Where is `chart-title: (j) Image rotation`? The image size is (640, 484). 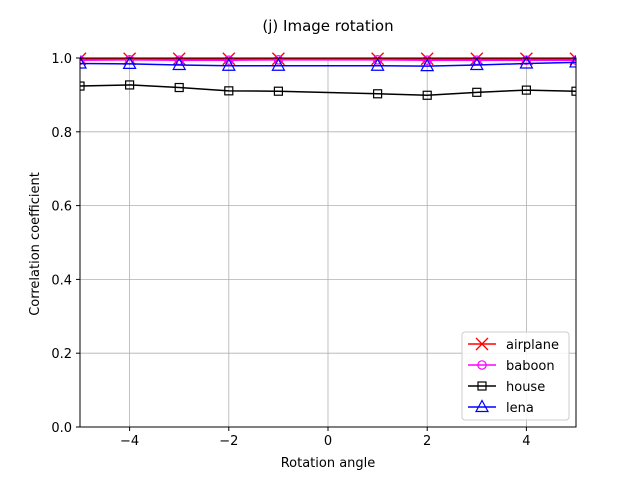 chart-title: (j) Image rotation is located at coordinates (327, 26).